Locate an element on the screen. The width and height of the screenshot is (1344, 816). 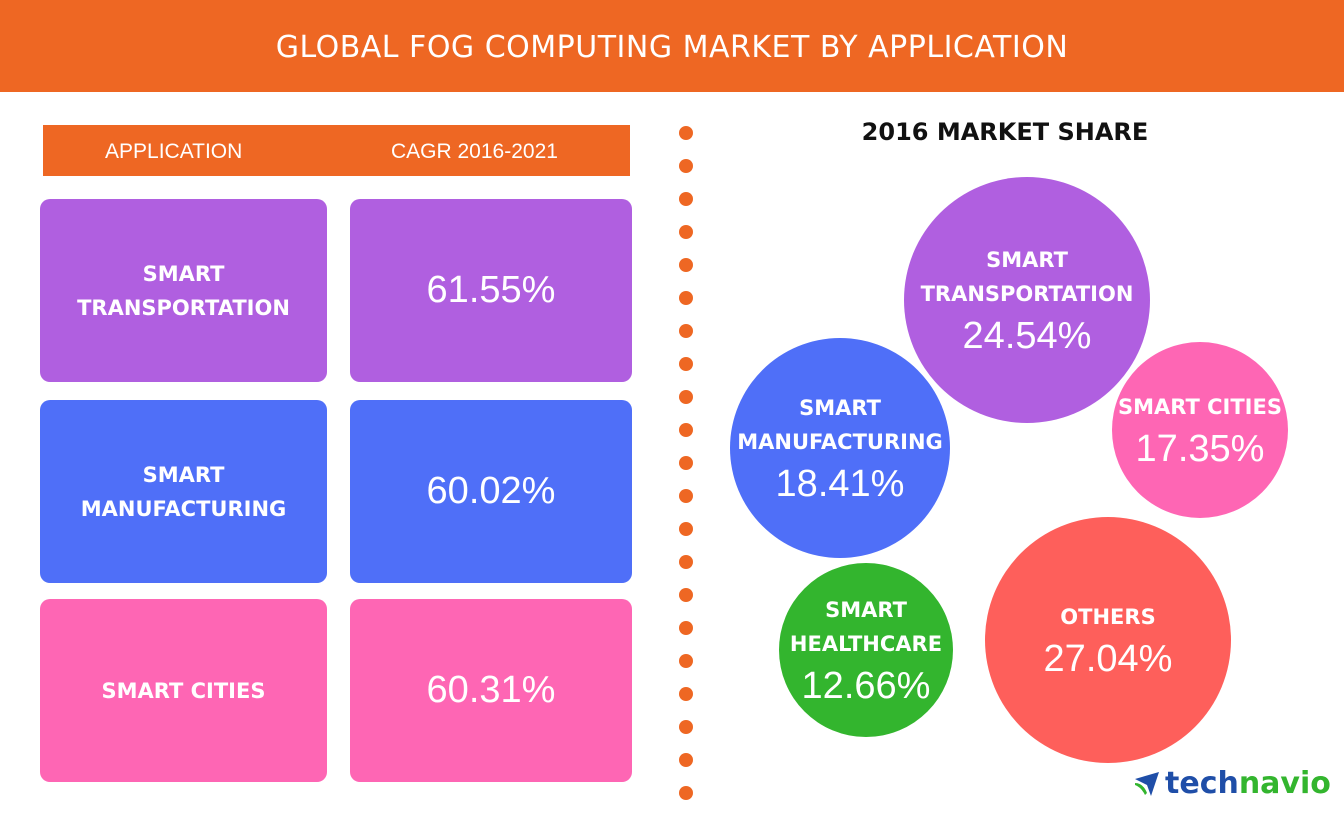
cagr-cell: 60.02% is located at coordinates (491, 491).